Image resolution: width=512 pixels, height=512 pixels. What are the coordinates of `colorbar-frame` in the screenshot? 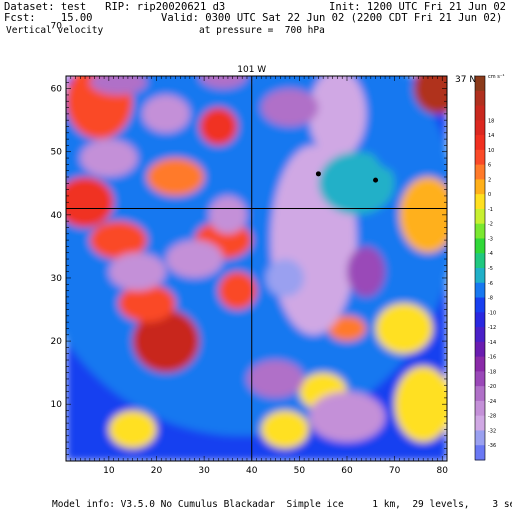 It's located at (480, 268).